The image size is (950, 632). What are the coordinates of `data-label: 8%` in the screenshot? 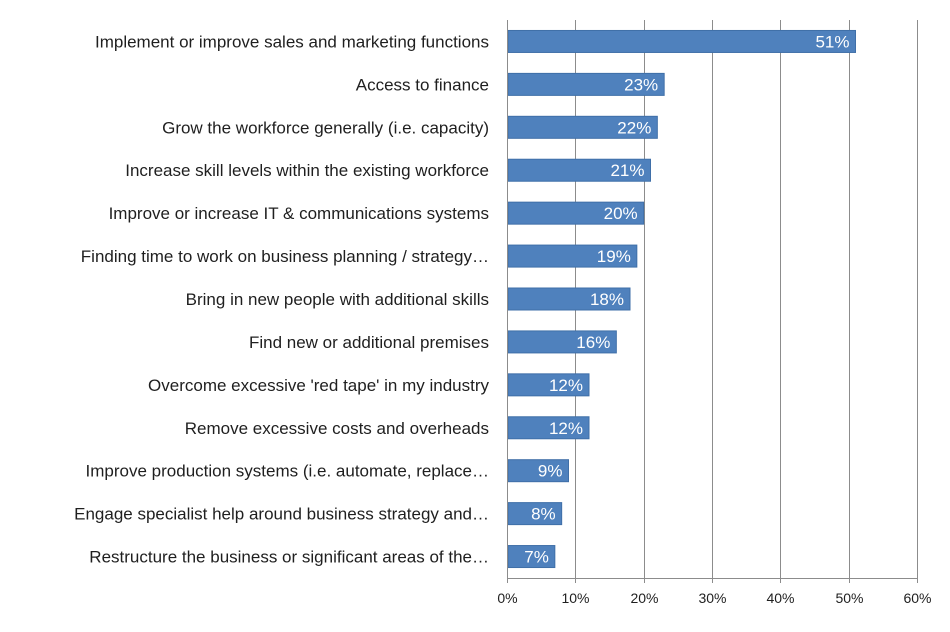 It's located at (543, 514).